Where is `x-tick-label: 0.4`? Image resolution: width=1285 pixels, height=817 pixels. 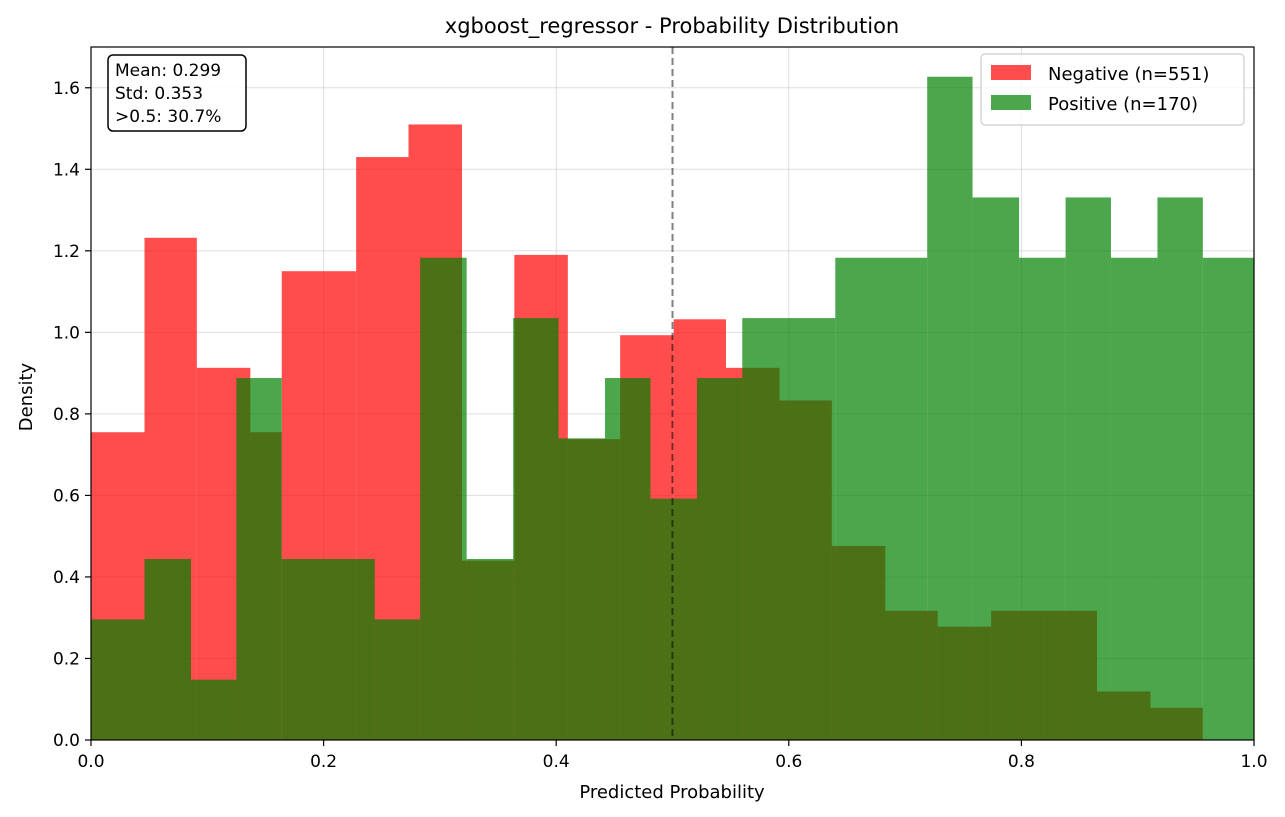
x-tick-label: 0.4 is located at coordinates (556, 762).